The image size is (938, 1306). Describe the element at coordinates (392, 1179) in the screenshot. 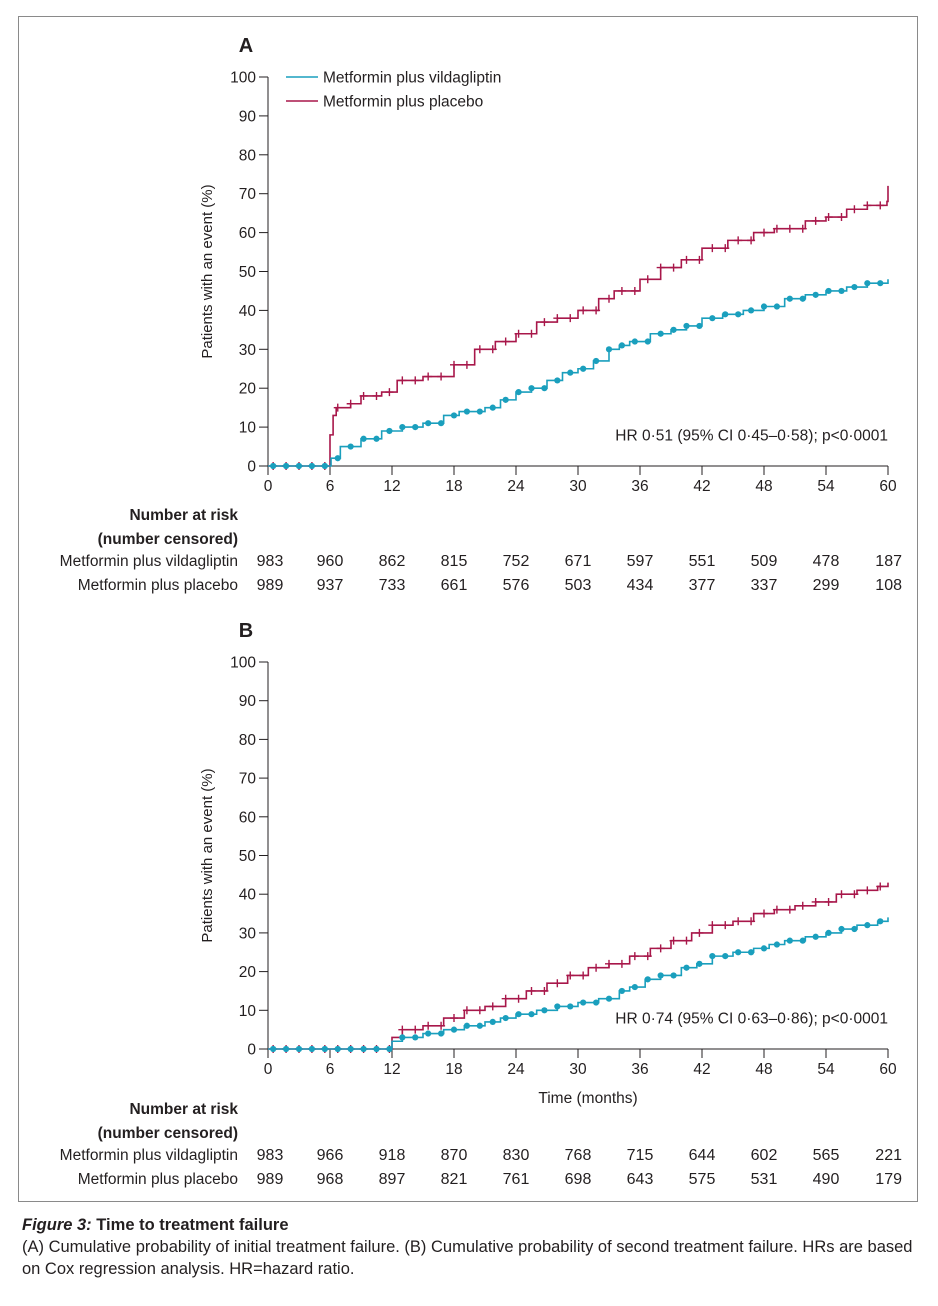

I see `panel-b-risk-value-placebo: 897` at that location.